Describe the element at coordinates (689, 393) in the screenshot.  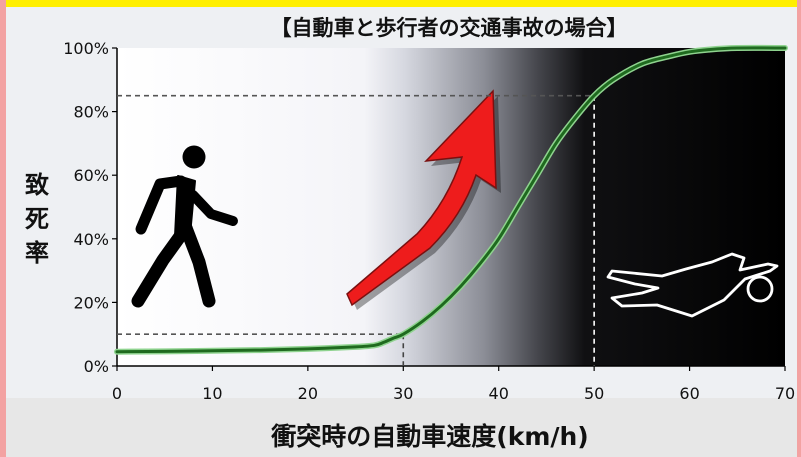
I see `x-tick-label: 60` at that location.